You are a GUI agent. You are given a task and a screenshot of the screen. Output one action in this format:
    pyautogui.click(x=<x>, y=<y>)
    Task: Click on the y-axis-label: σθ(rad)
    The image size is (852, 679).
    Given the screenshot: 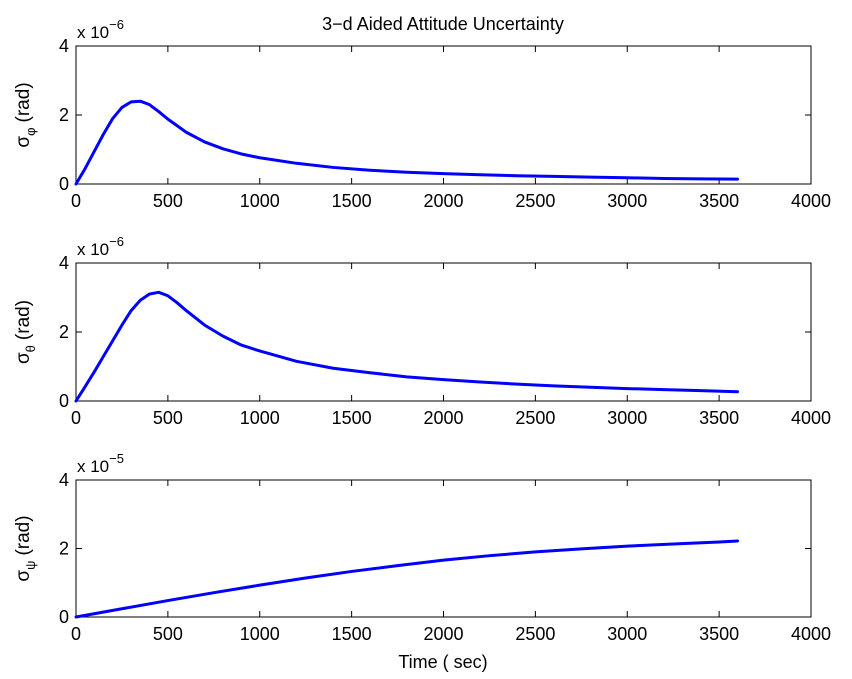 What is the action you would take?
    pyautogui.click(x=25, y=332)
    